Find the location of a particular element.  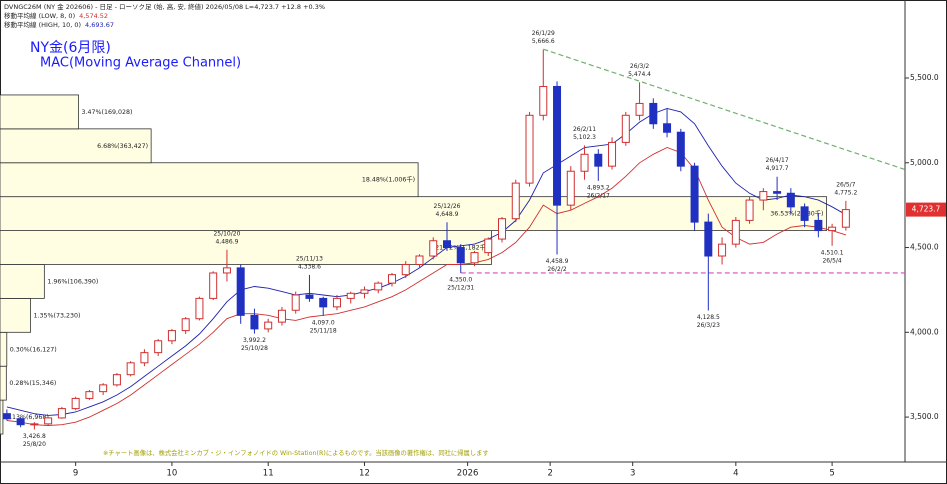

x-tick-label: 2026 is located at coordinates (468, 474).